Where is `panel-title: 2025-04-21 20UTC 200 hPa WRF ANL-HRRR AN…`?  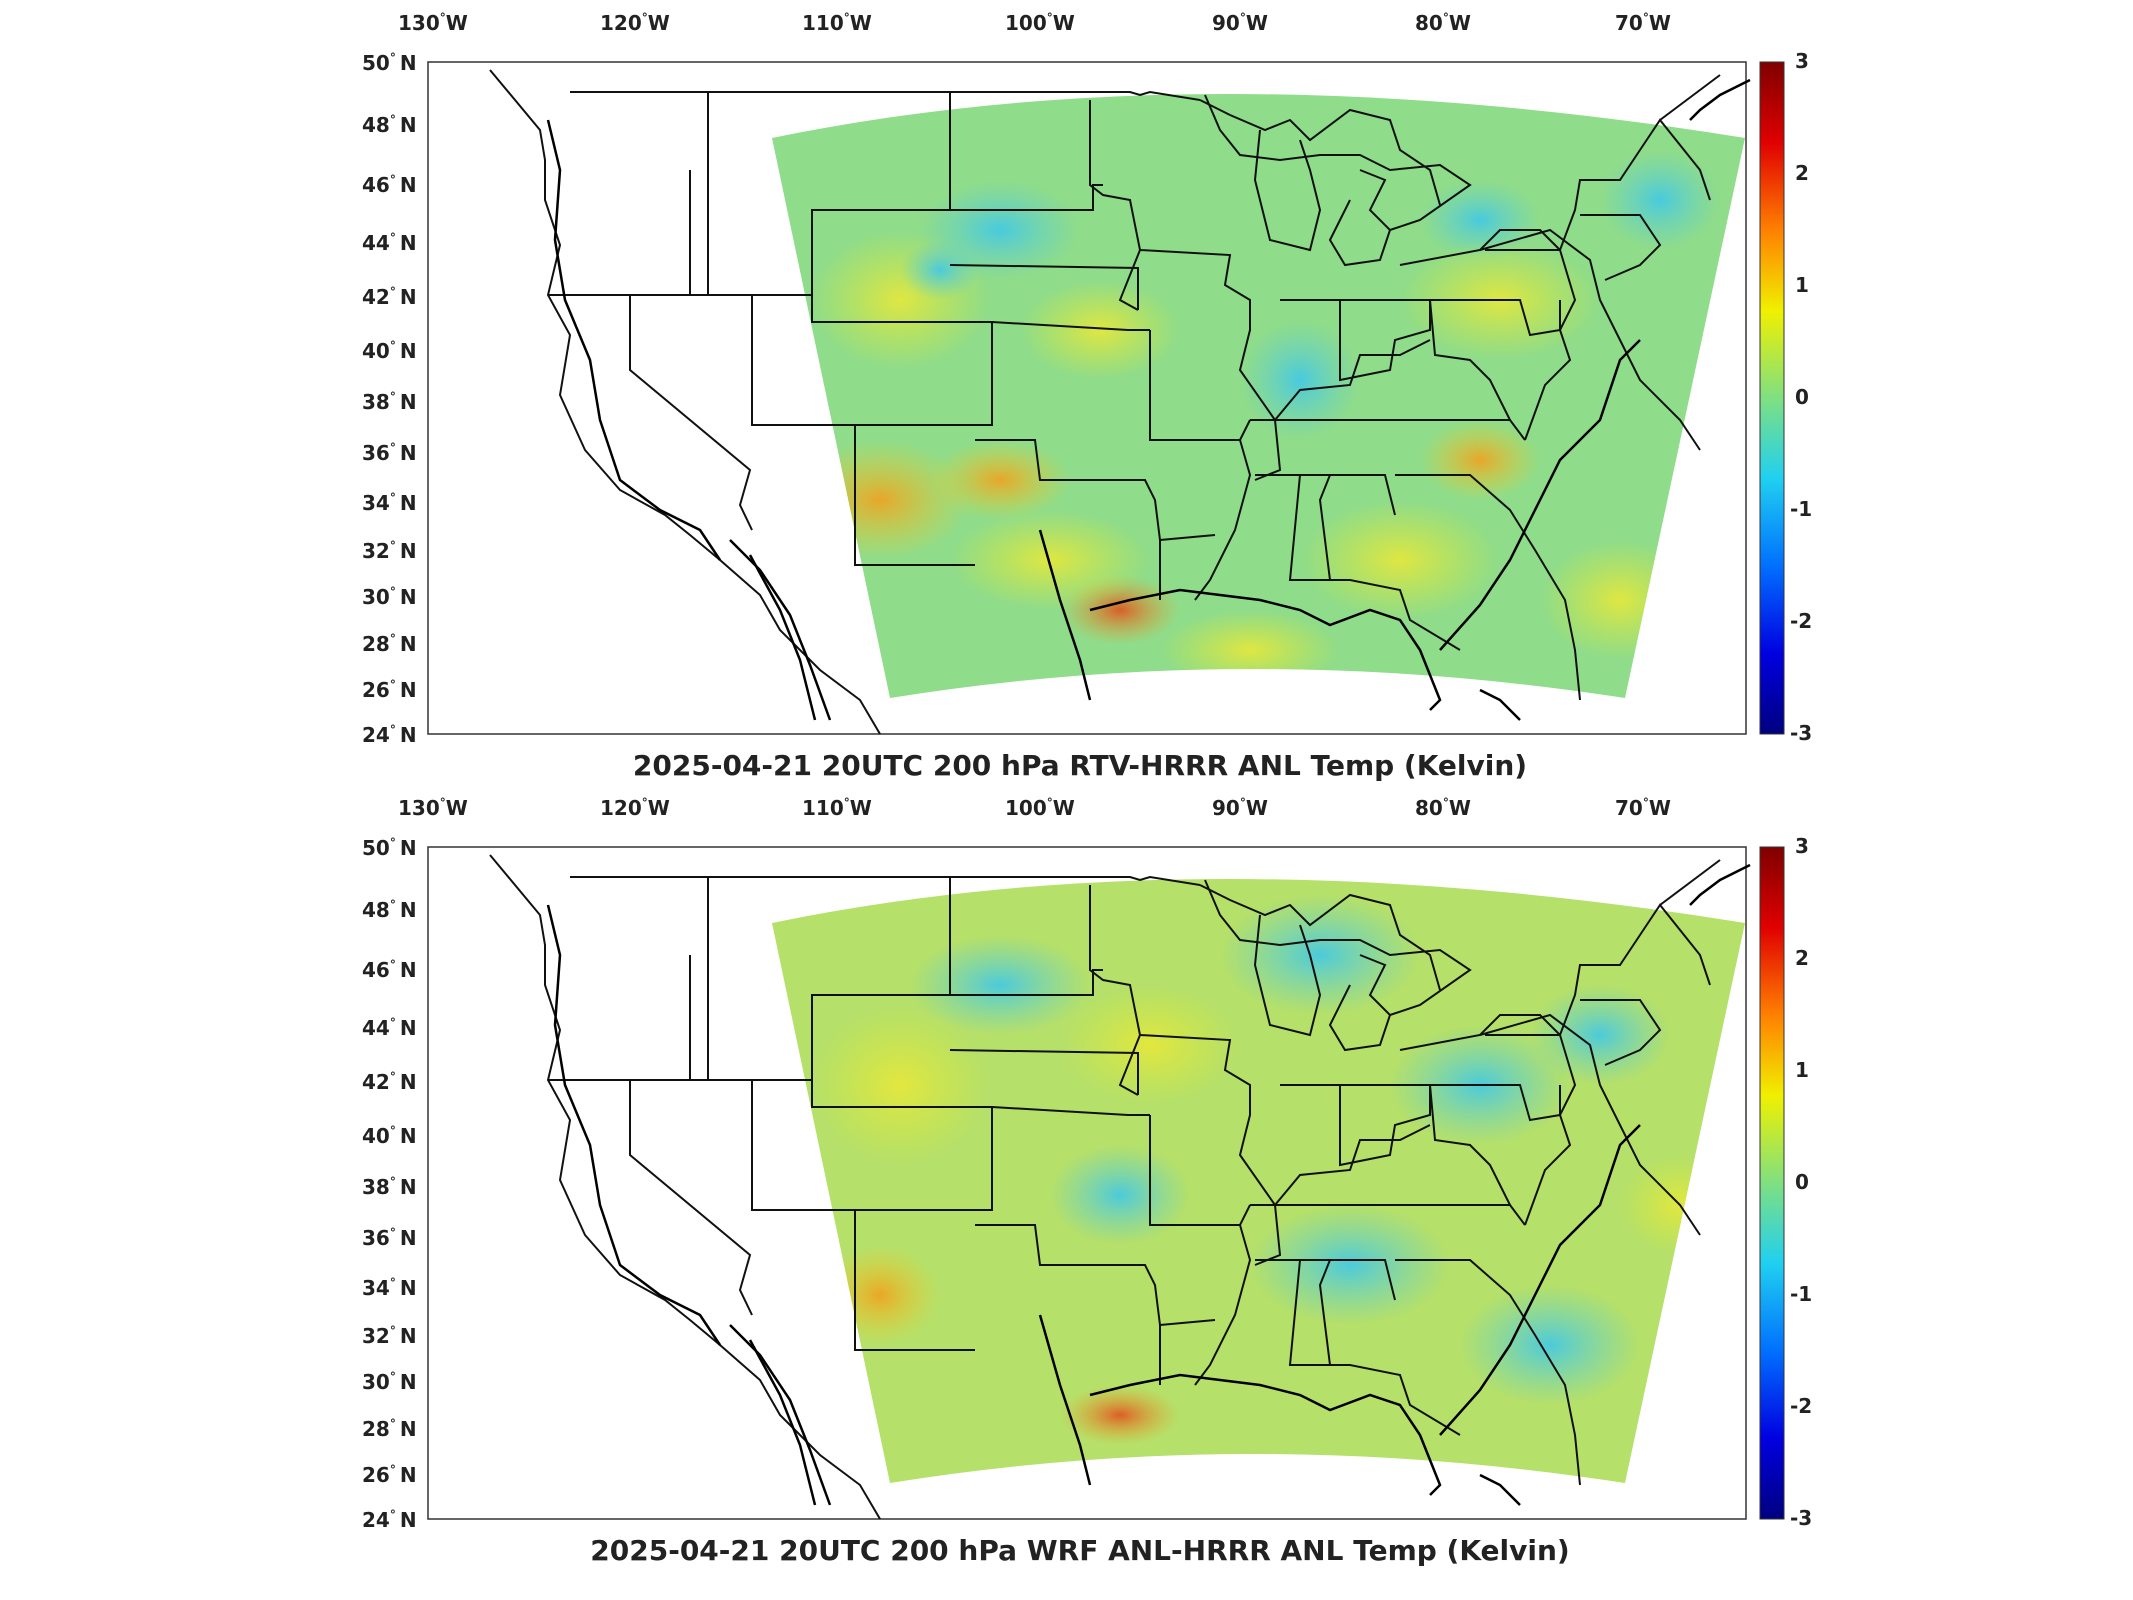
panel-title: 2025-04-21 20UTC 200 hPa WRF ANL-HRRR AN… is located at coordinates (1079, 1550).